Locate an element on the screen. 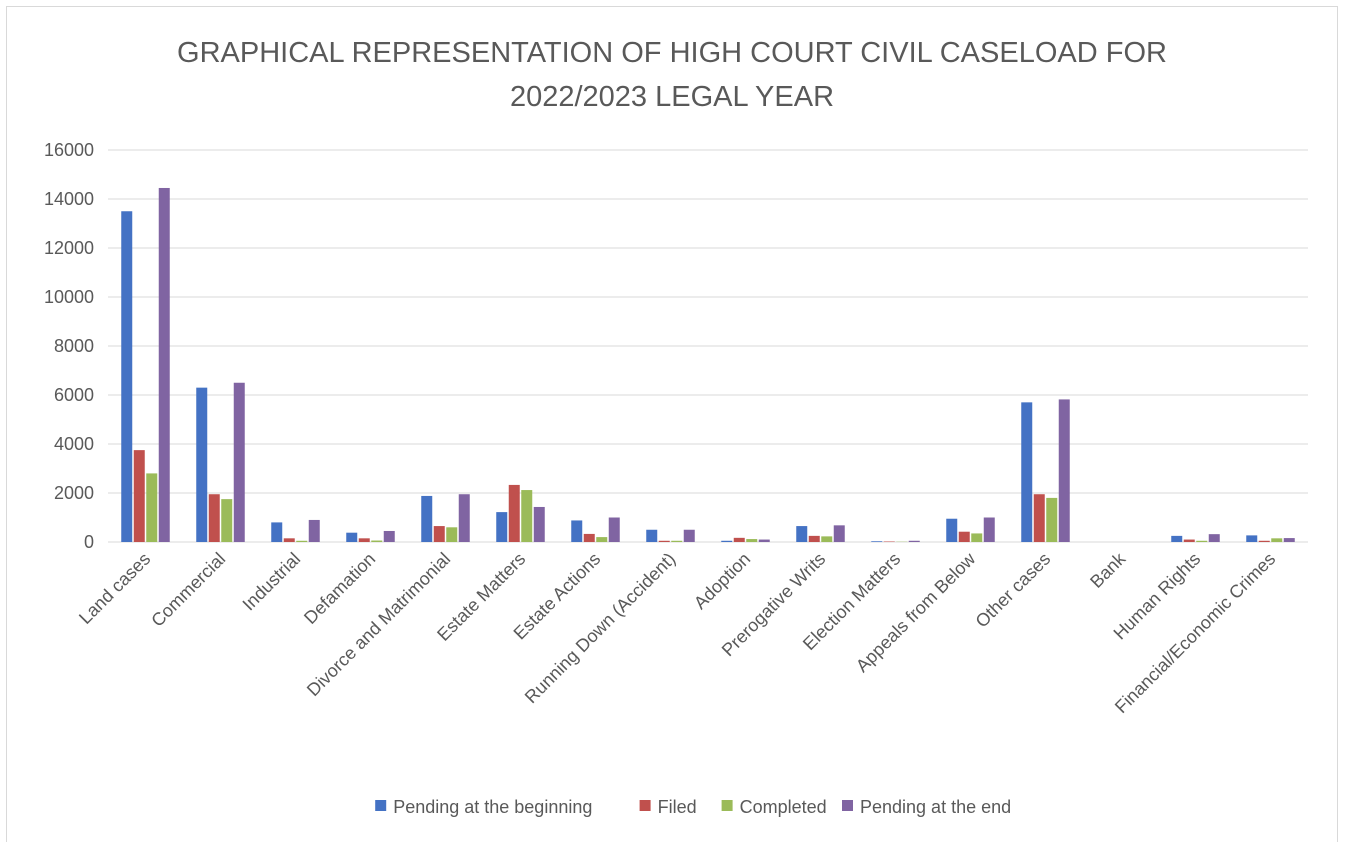  legend-label: Pending at the beginning is located at coordinates (492, 807).